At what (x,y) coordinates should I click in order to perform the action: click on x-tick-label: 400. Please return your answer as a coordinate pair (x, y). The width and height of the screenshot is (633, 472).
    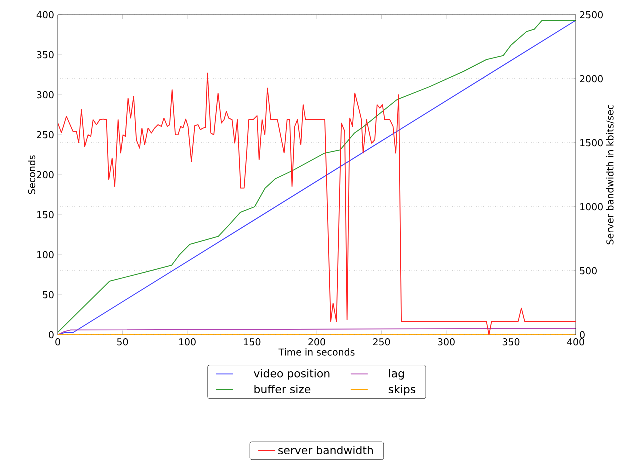
    Looking at the image, I should click on (575, 342).